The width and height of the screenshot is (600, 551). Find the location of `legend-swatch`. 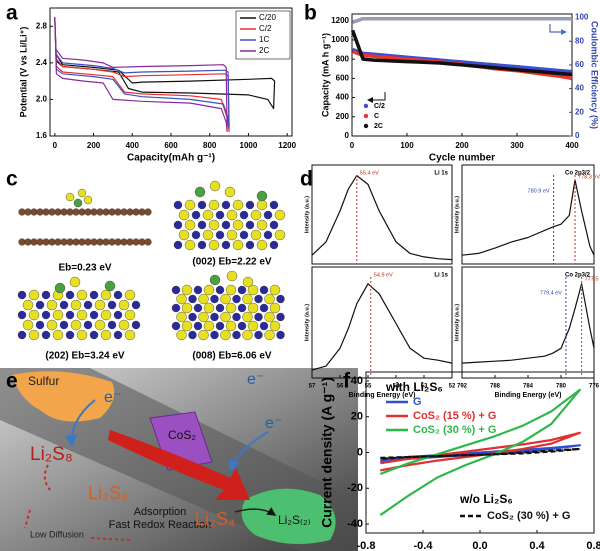

legend-swatch is located at coordinates (366, 126).